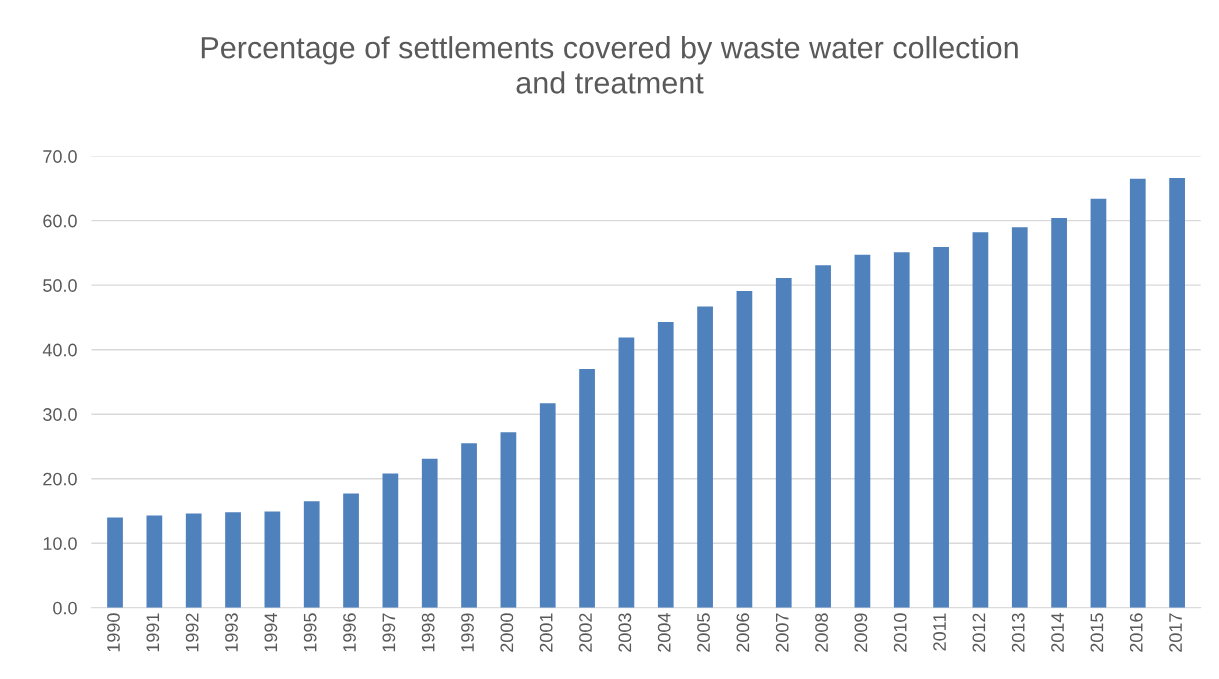 The image size is (1219, 679). I want to click on x-tick-label: 2003, so click(625, 632).